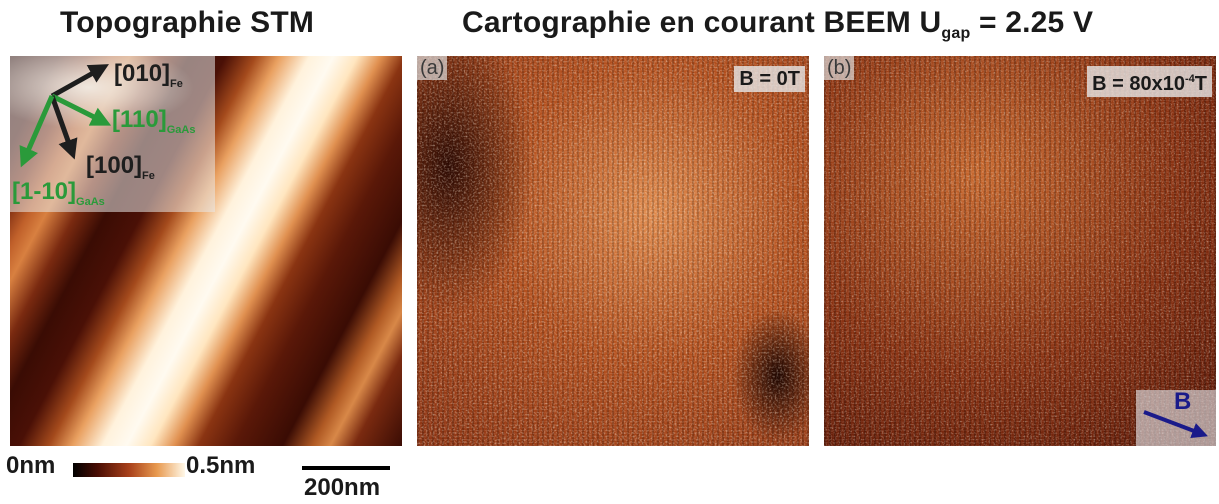 The height and width of the screenshot is (504, 1219). Describe the element at coordinates (346, 468) in the screenshot. I see `scale-bar` at that location.